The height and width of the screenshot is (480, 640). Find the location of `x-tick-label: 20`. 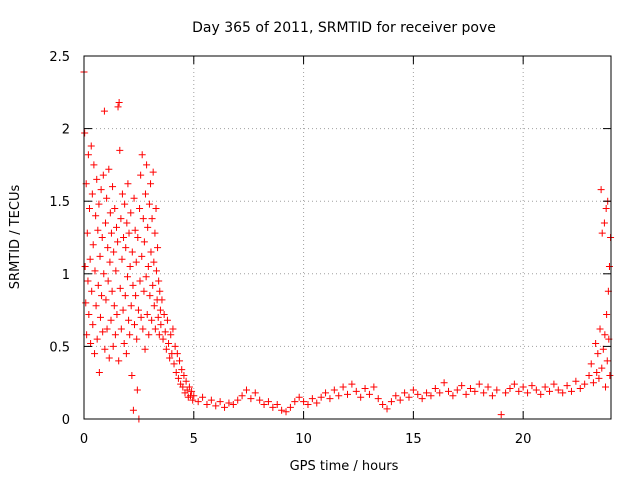

x-tick-label: 20 is located at coordinates (523, 439).